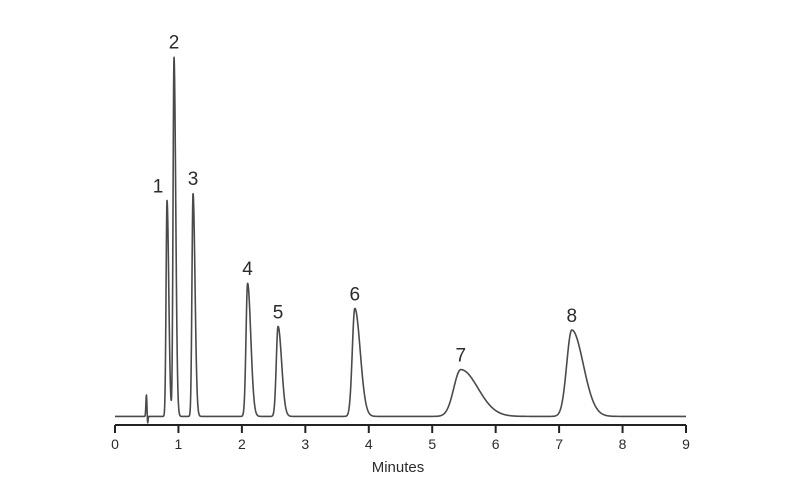  I want to click on x-tick-label: 7, so click(559, 444).